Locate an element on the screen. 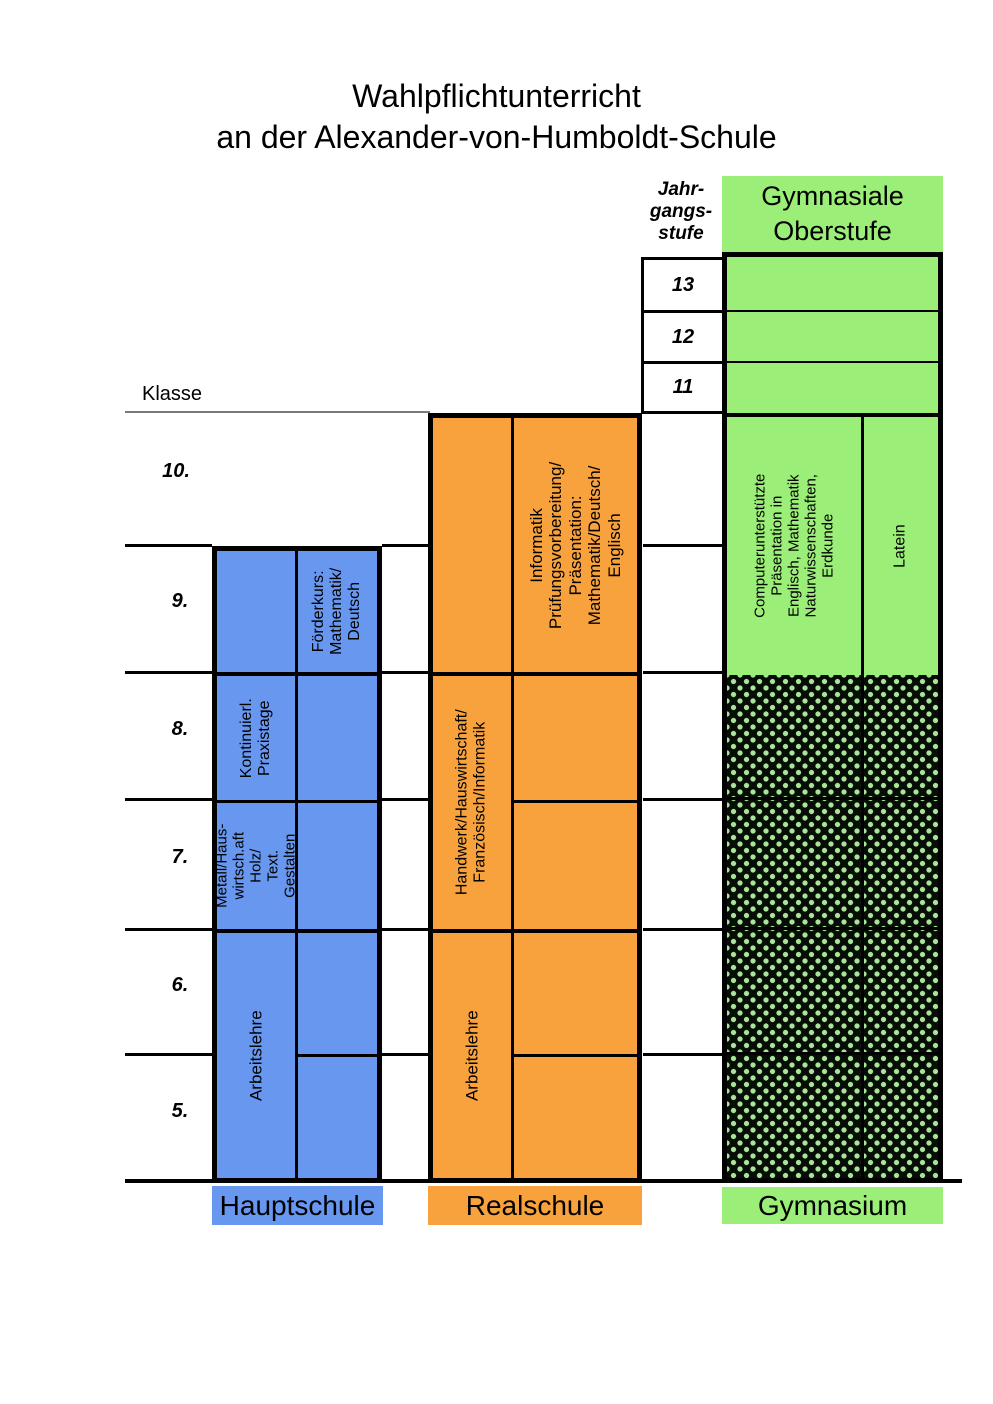 The width and height of the screenshot is (993, 1404). cell-arbeitslehre-realschule: Arbeitslehre is located at coordinates (472, 1055).